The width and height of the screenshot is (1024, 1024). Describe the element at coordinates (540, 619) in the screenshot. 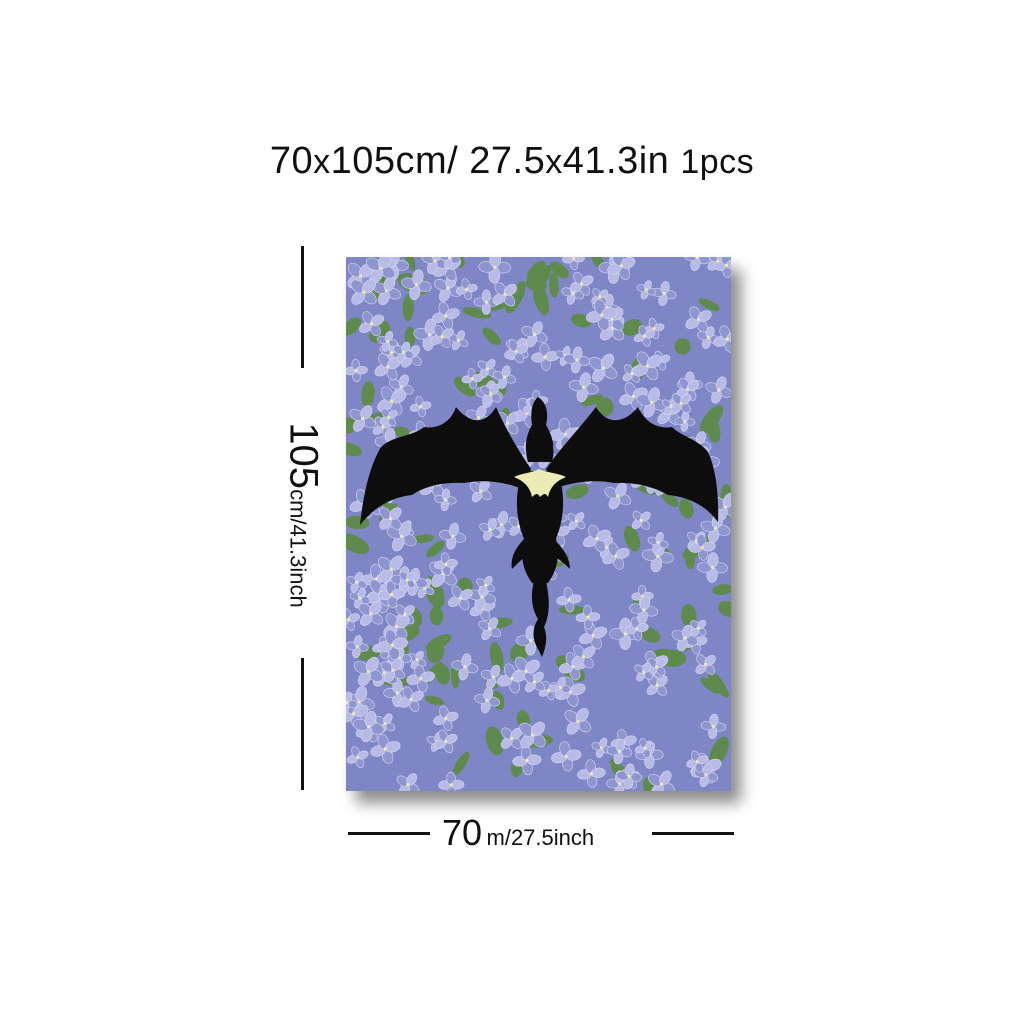

I see `dragon-tail-shape` at that location.